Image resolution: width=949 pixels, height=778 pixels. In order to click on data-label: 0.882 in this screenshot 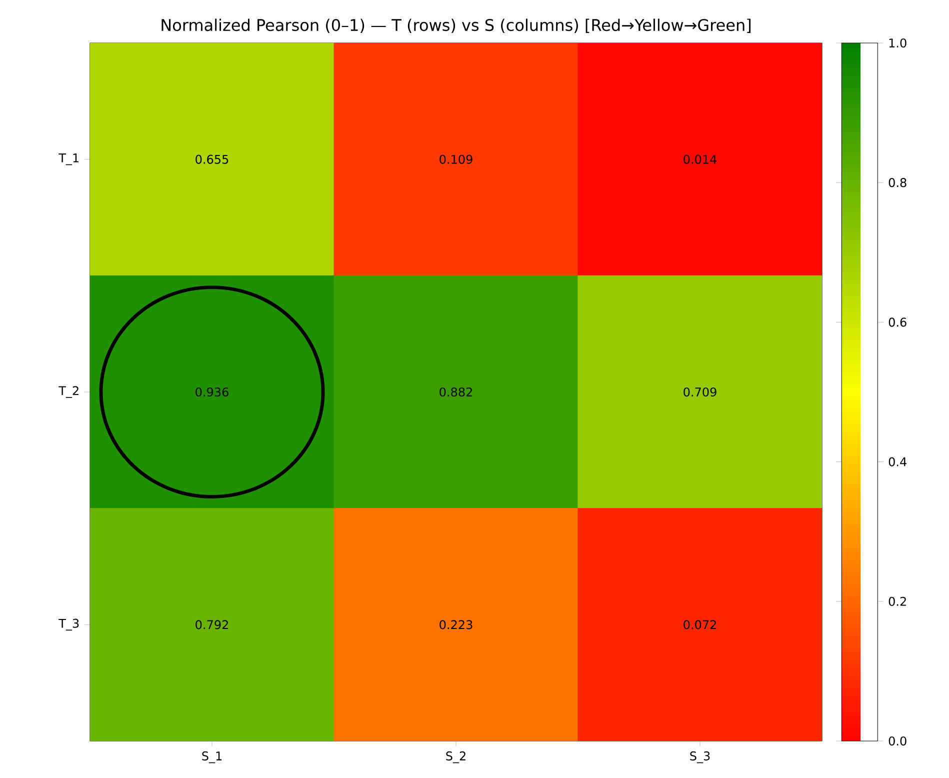, I will do `click(456, 392)`.